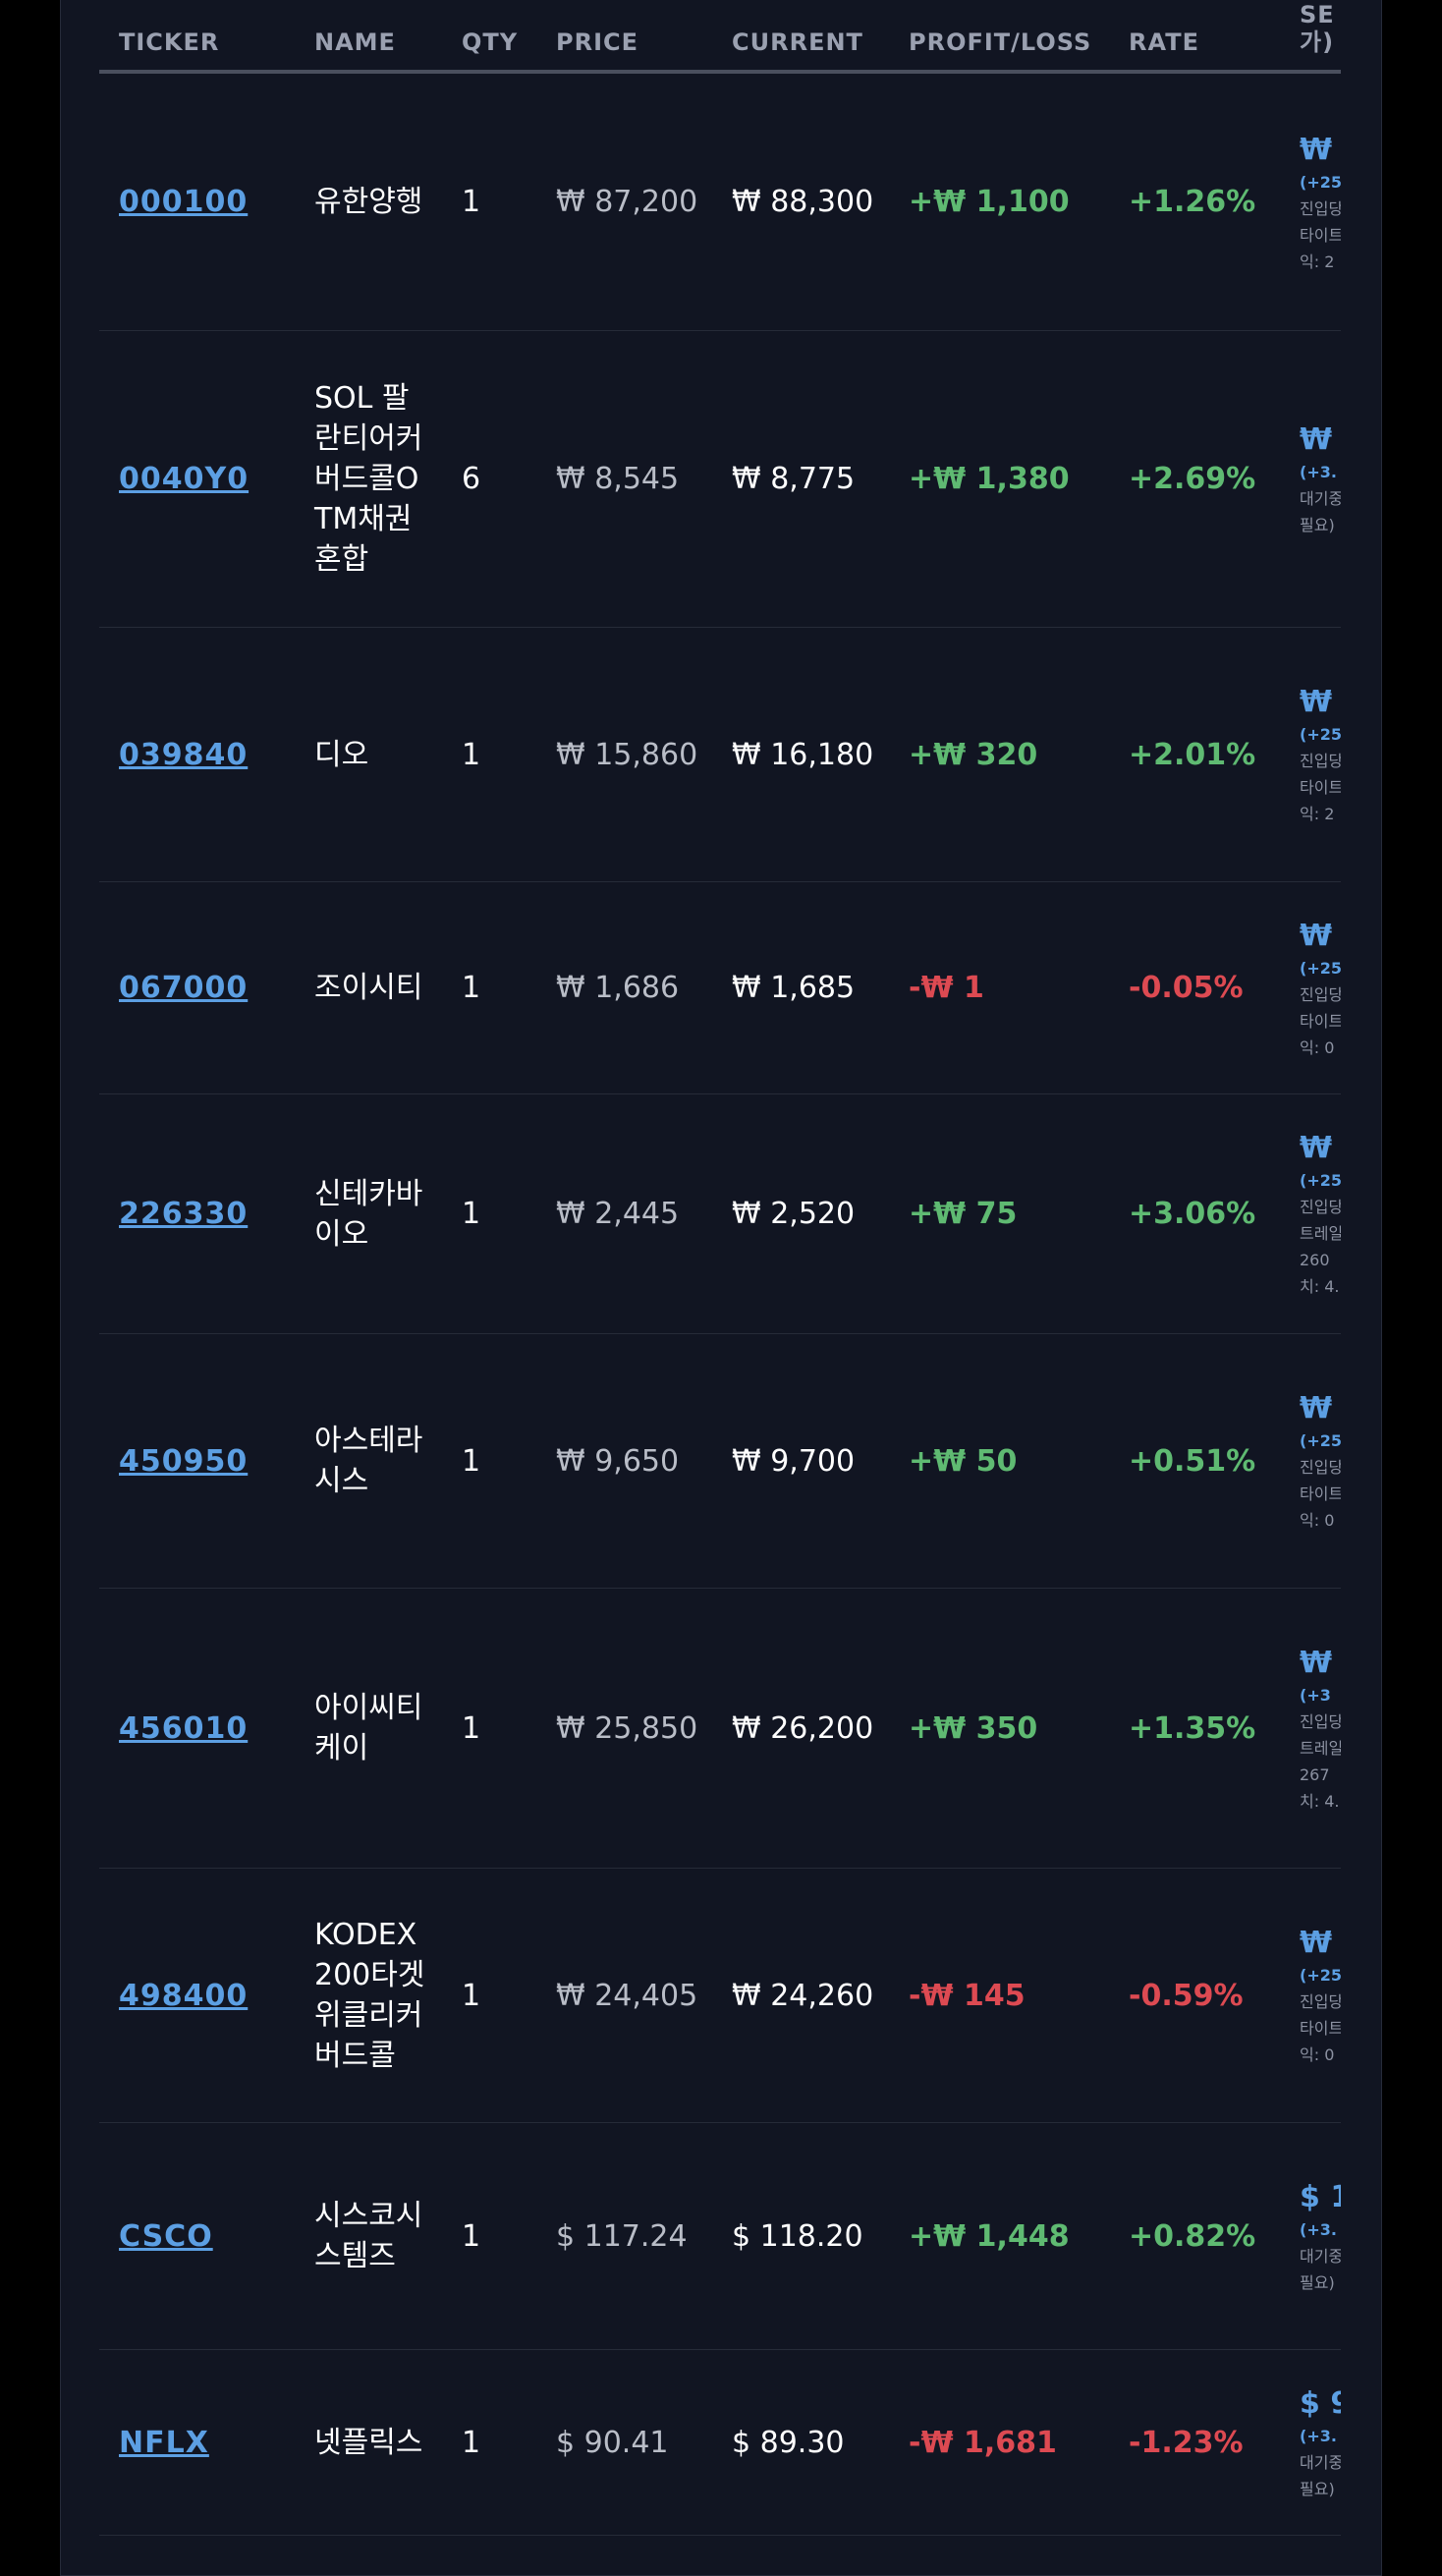 The height and width of the screenshot is (2576, 1442). Describe the element at coordinates (627, 1995) in the screenshot. I see `avg-price: ₩ 24,405` at that location.